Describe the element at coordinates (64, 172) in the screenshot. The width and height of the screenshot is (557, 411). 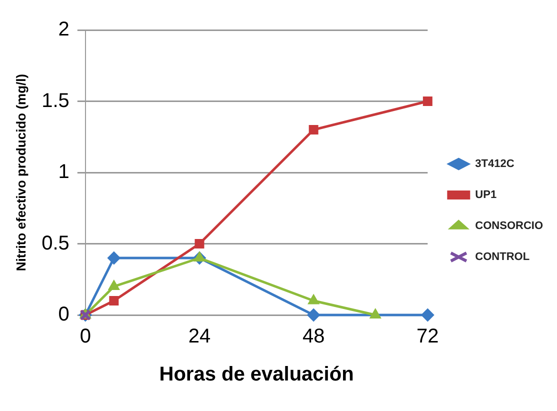
I see `y-tick-label: 1` at that location.